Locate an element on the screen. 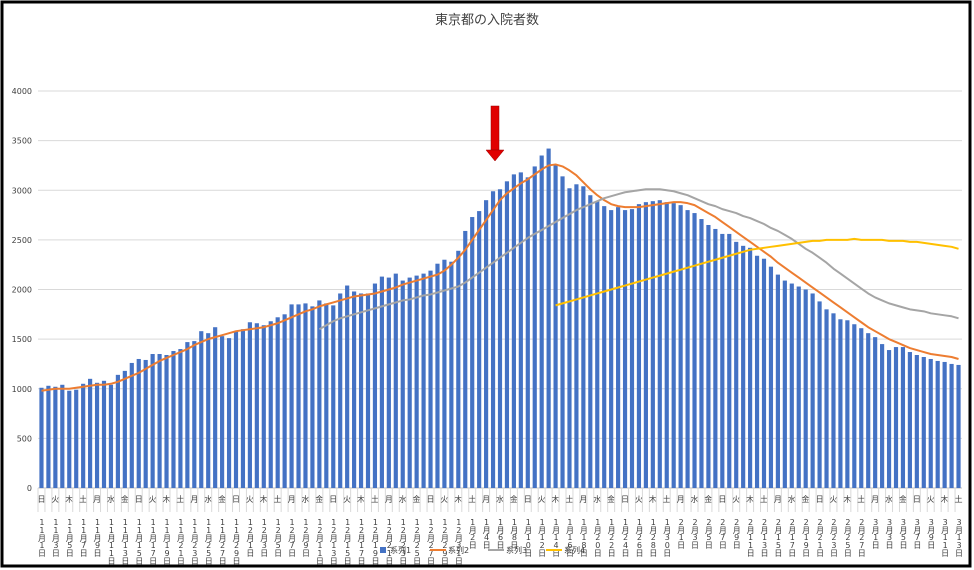 The width and height of the screenshot is (974, 570). x-tick-label: 12月19日 is located at coordinates (375, 542).